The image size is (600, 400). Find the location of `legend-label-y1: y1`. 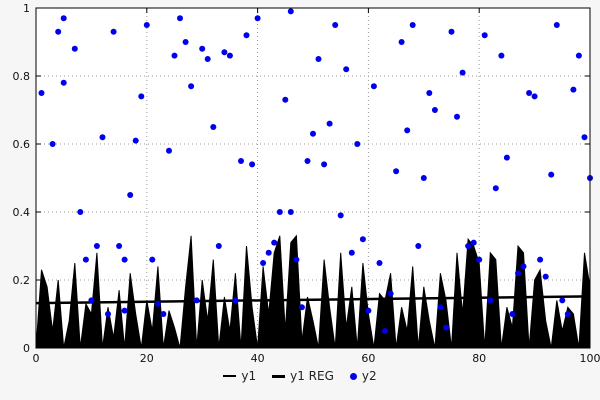

legend-label-y1: y1 is located at coordinates (249, 376).